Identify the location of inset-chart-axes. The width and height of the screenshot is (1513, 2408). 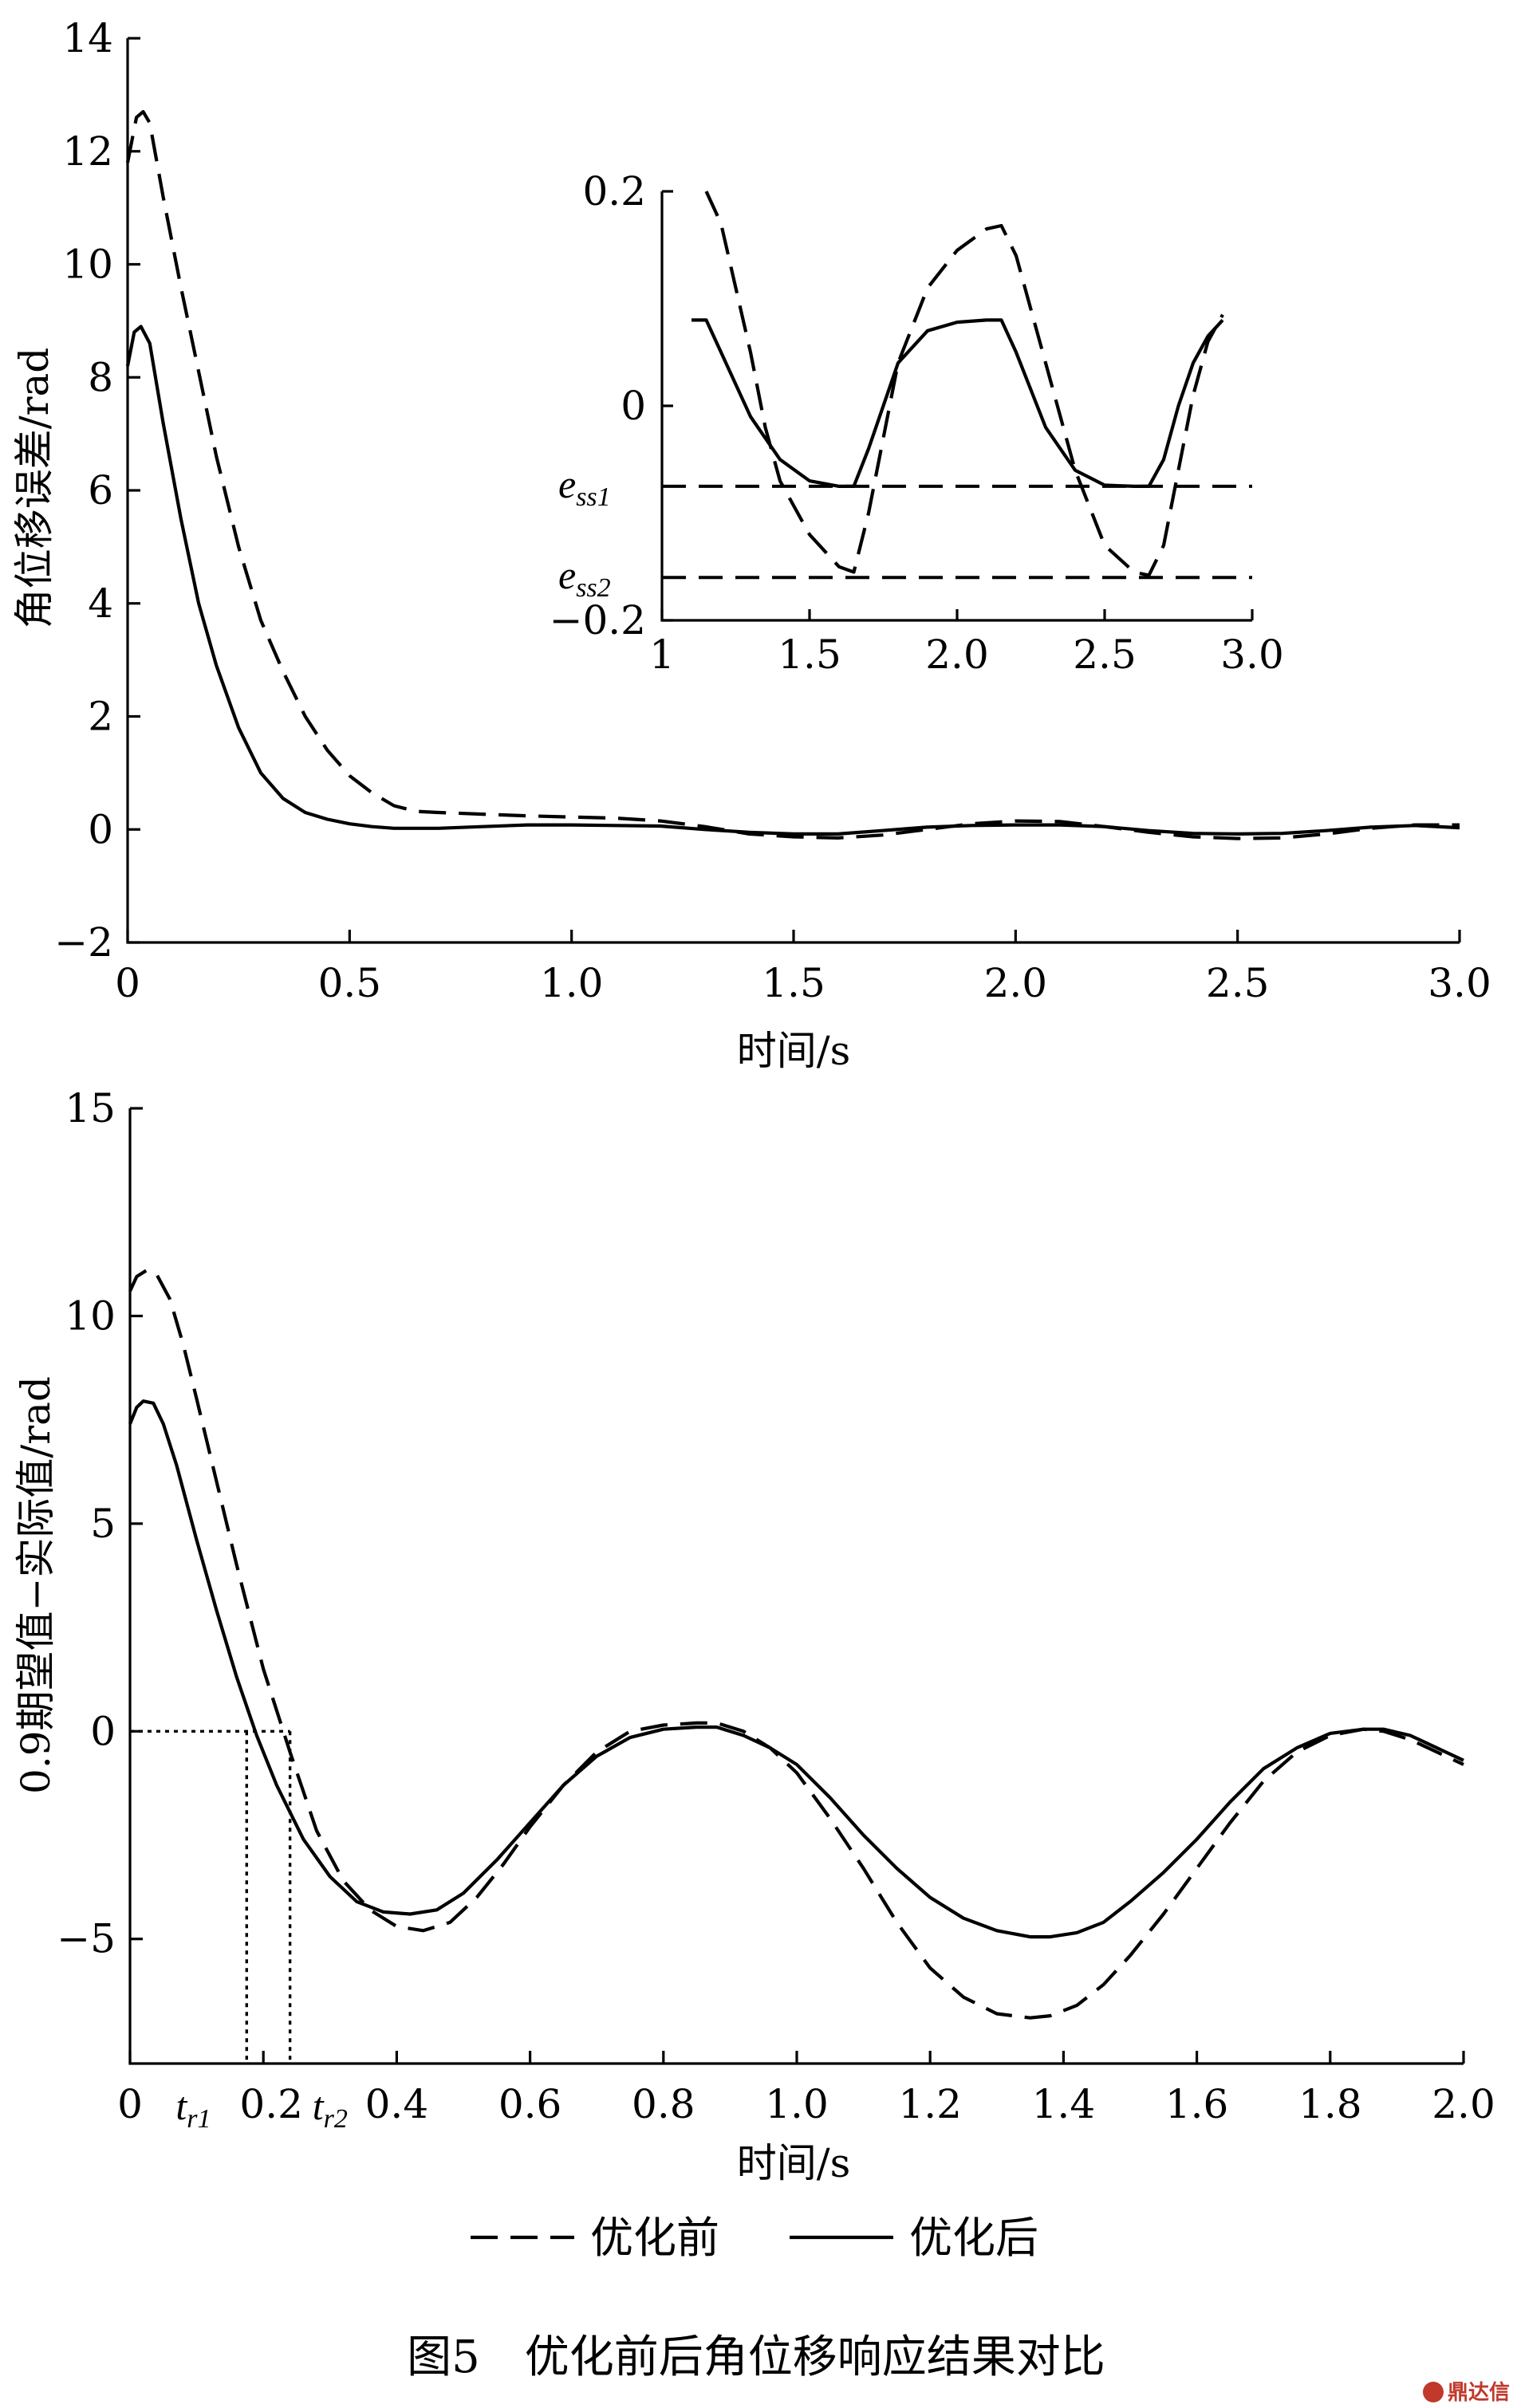
(956, 406).